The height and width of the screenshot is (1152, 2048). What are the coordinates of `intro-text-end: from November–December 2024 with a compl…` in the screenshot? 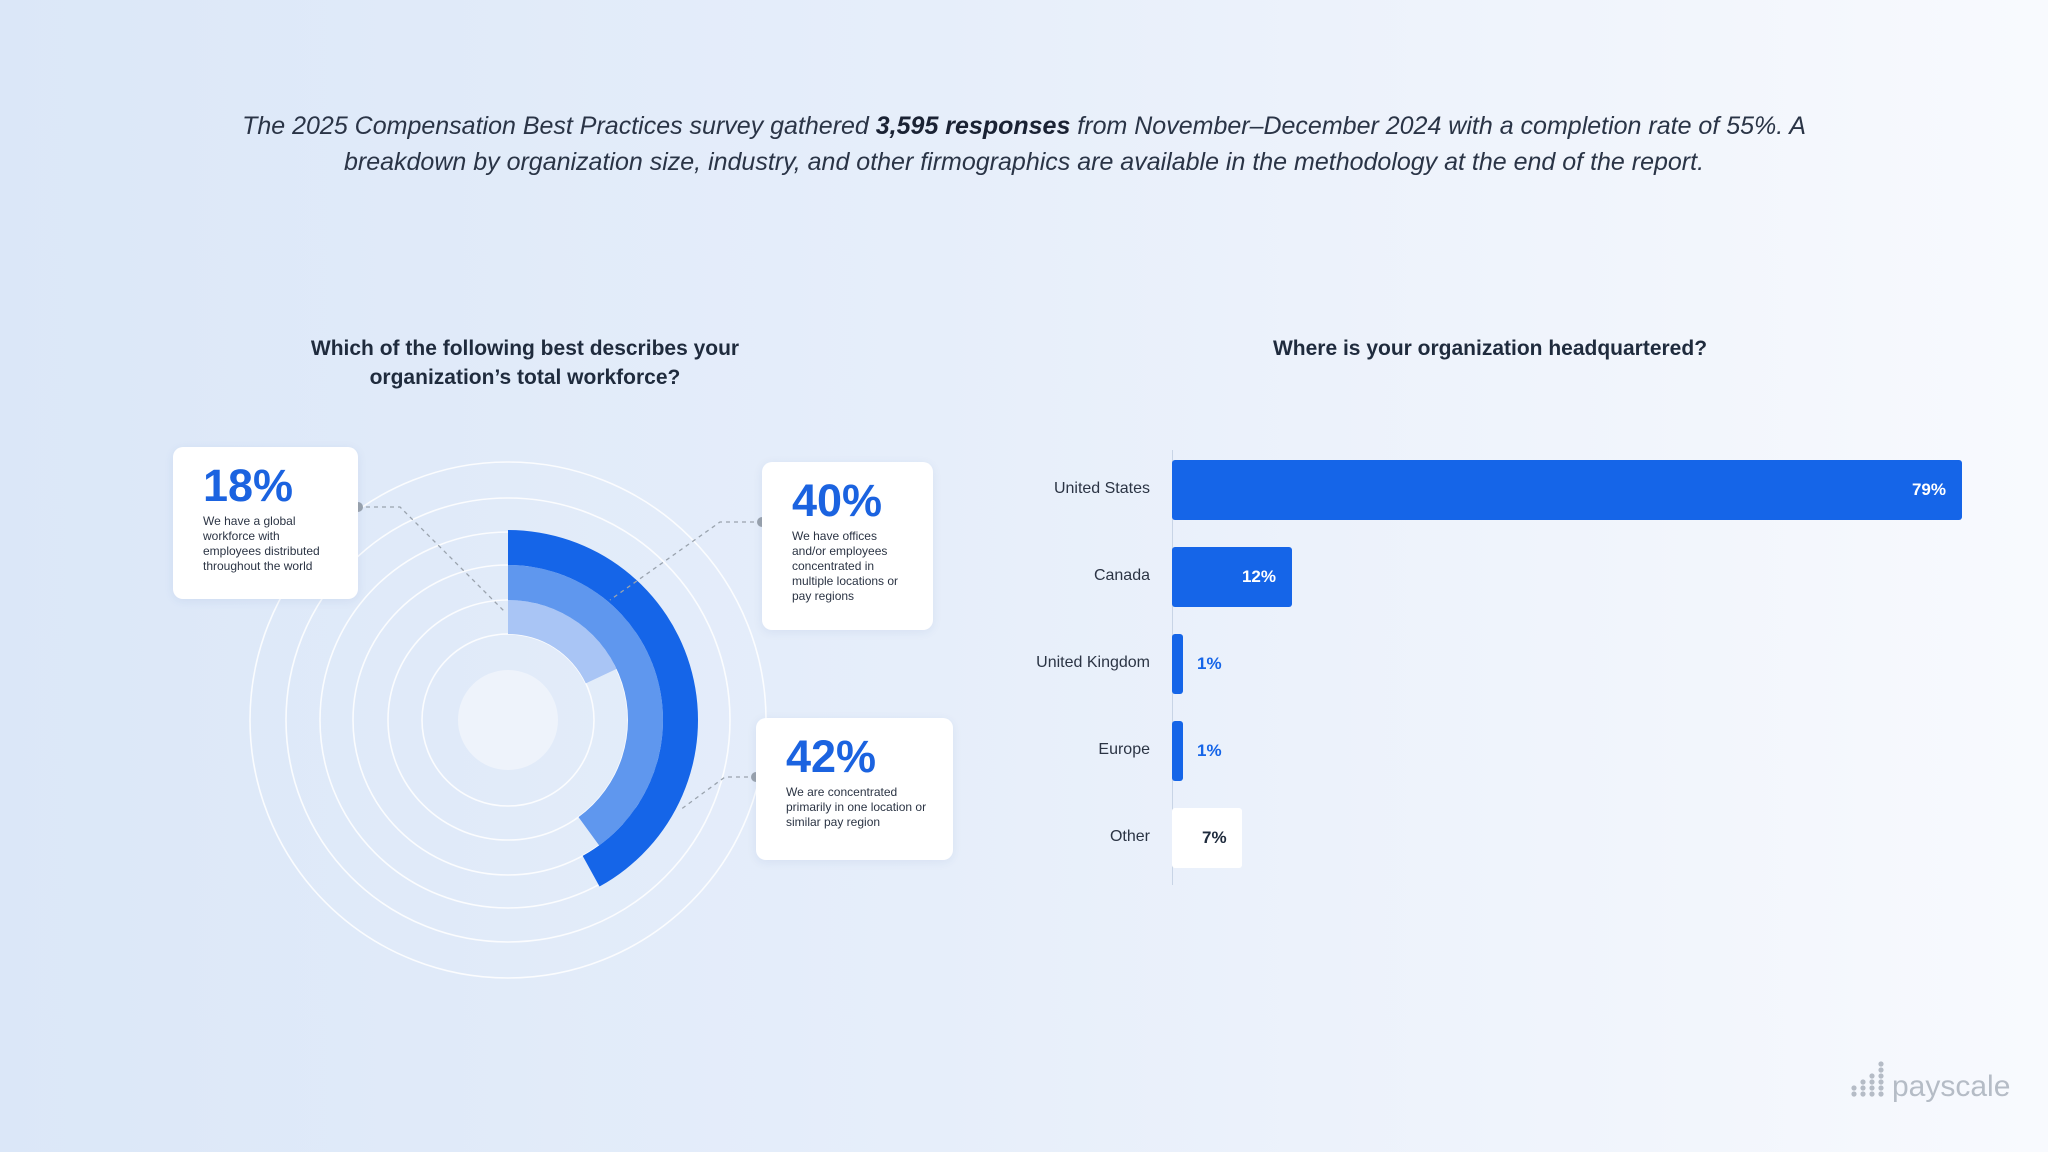 It's located at (1074, 144).